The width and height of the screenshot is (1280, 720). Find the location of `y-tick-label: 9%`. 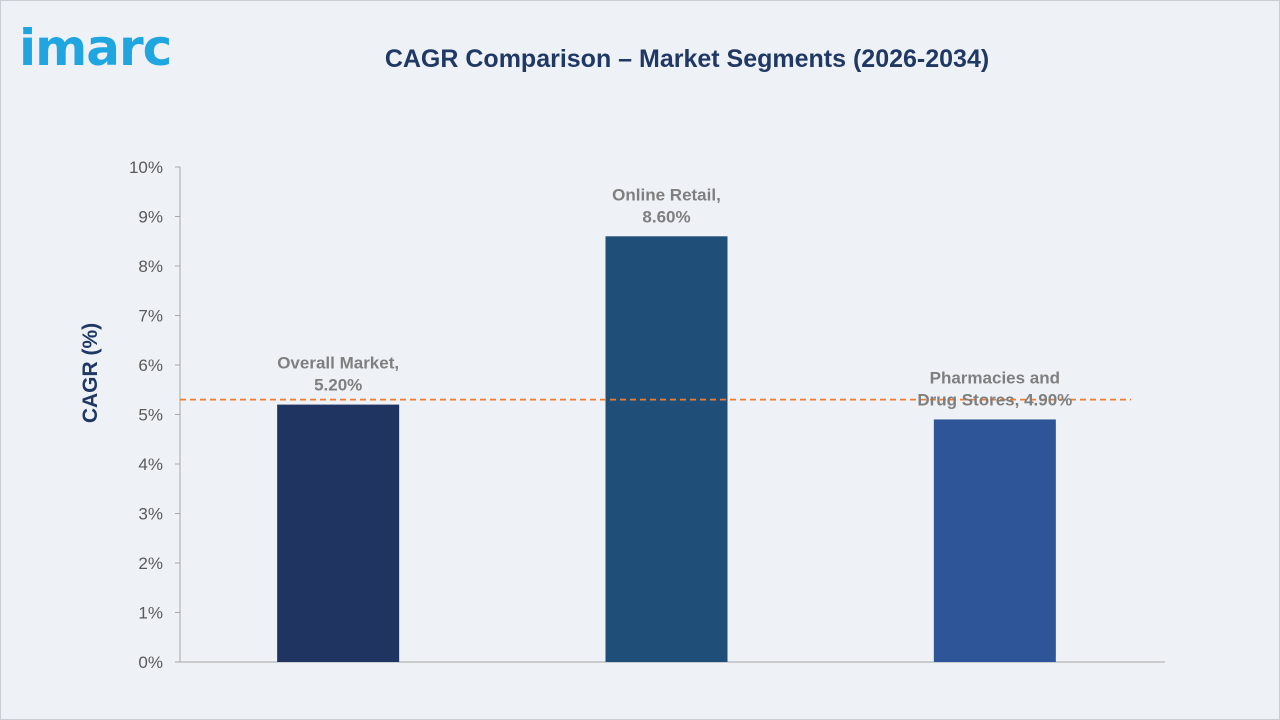

y-tick-label: 9% is located at coordinates (150, 217).